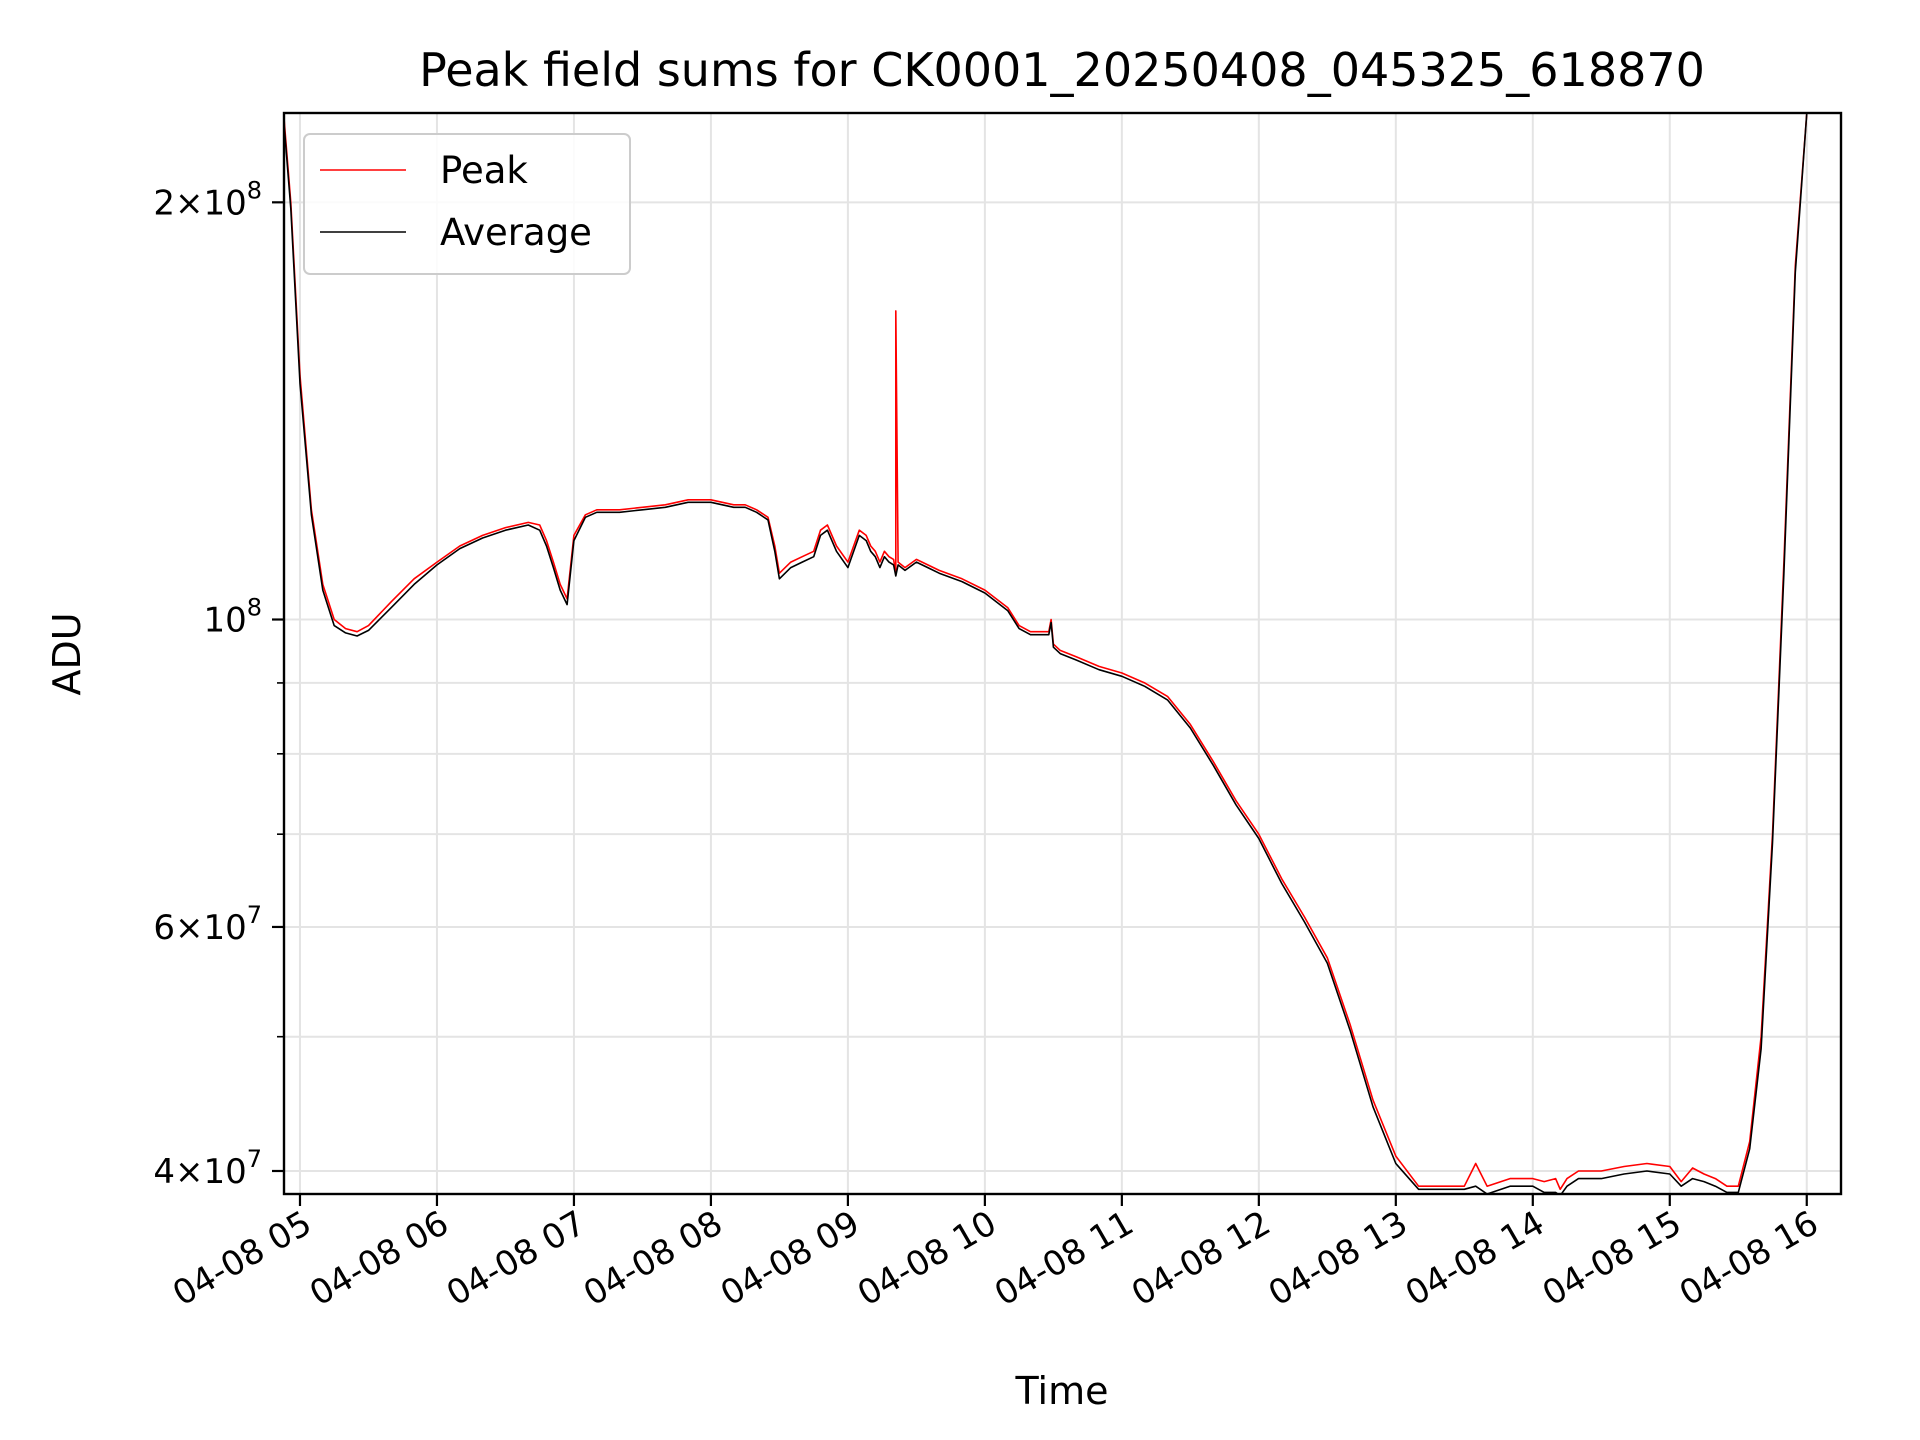 The image size is (1920, 1440). What do you see at coordinates (516, 232) in the screenshot?
I see `legend-label-average: Average` at bounding box center [516, 232].